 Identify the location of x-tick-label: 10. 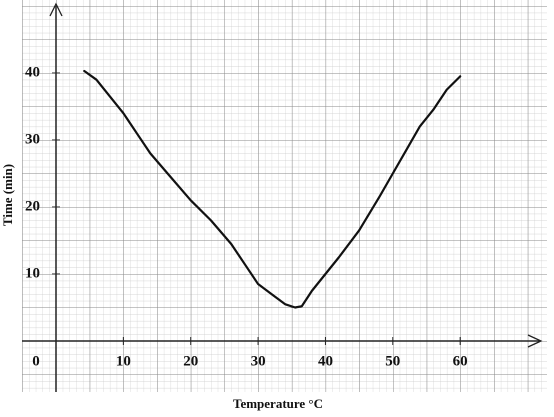
(123, 361).